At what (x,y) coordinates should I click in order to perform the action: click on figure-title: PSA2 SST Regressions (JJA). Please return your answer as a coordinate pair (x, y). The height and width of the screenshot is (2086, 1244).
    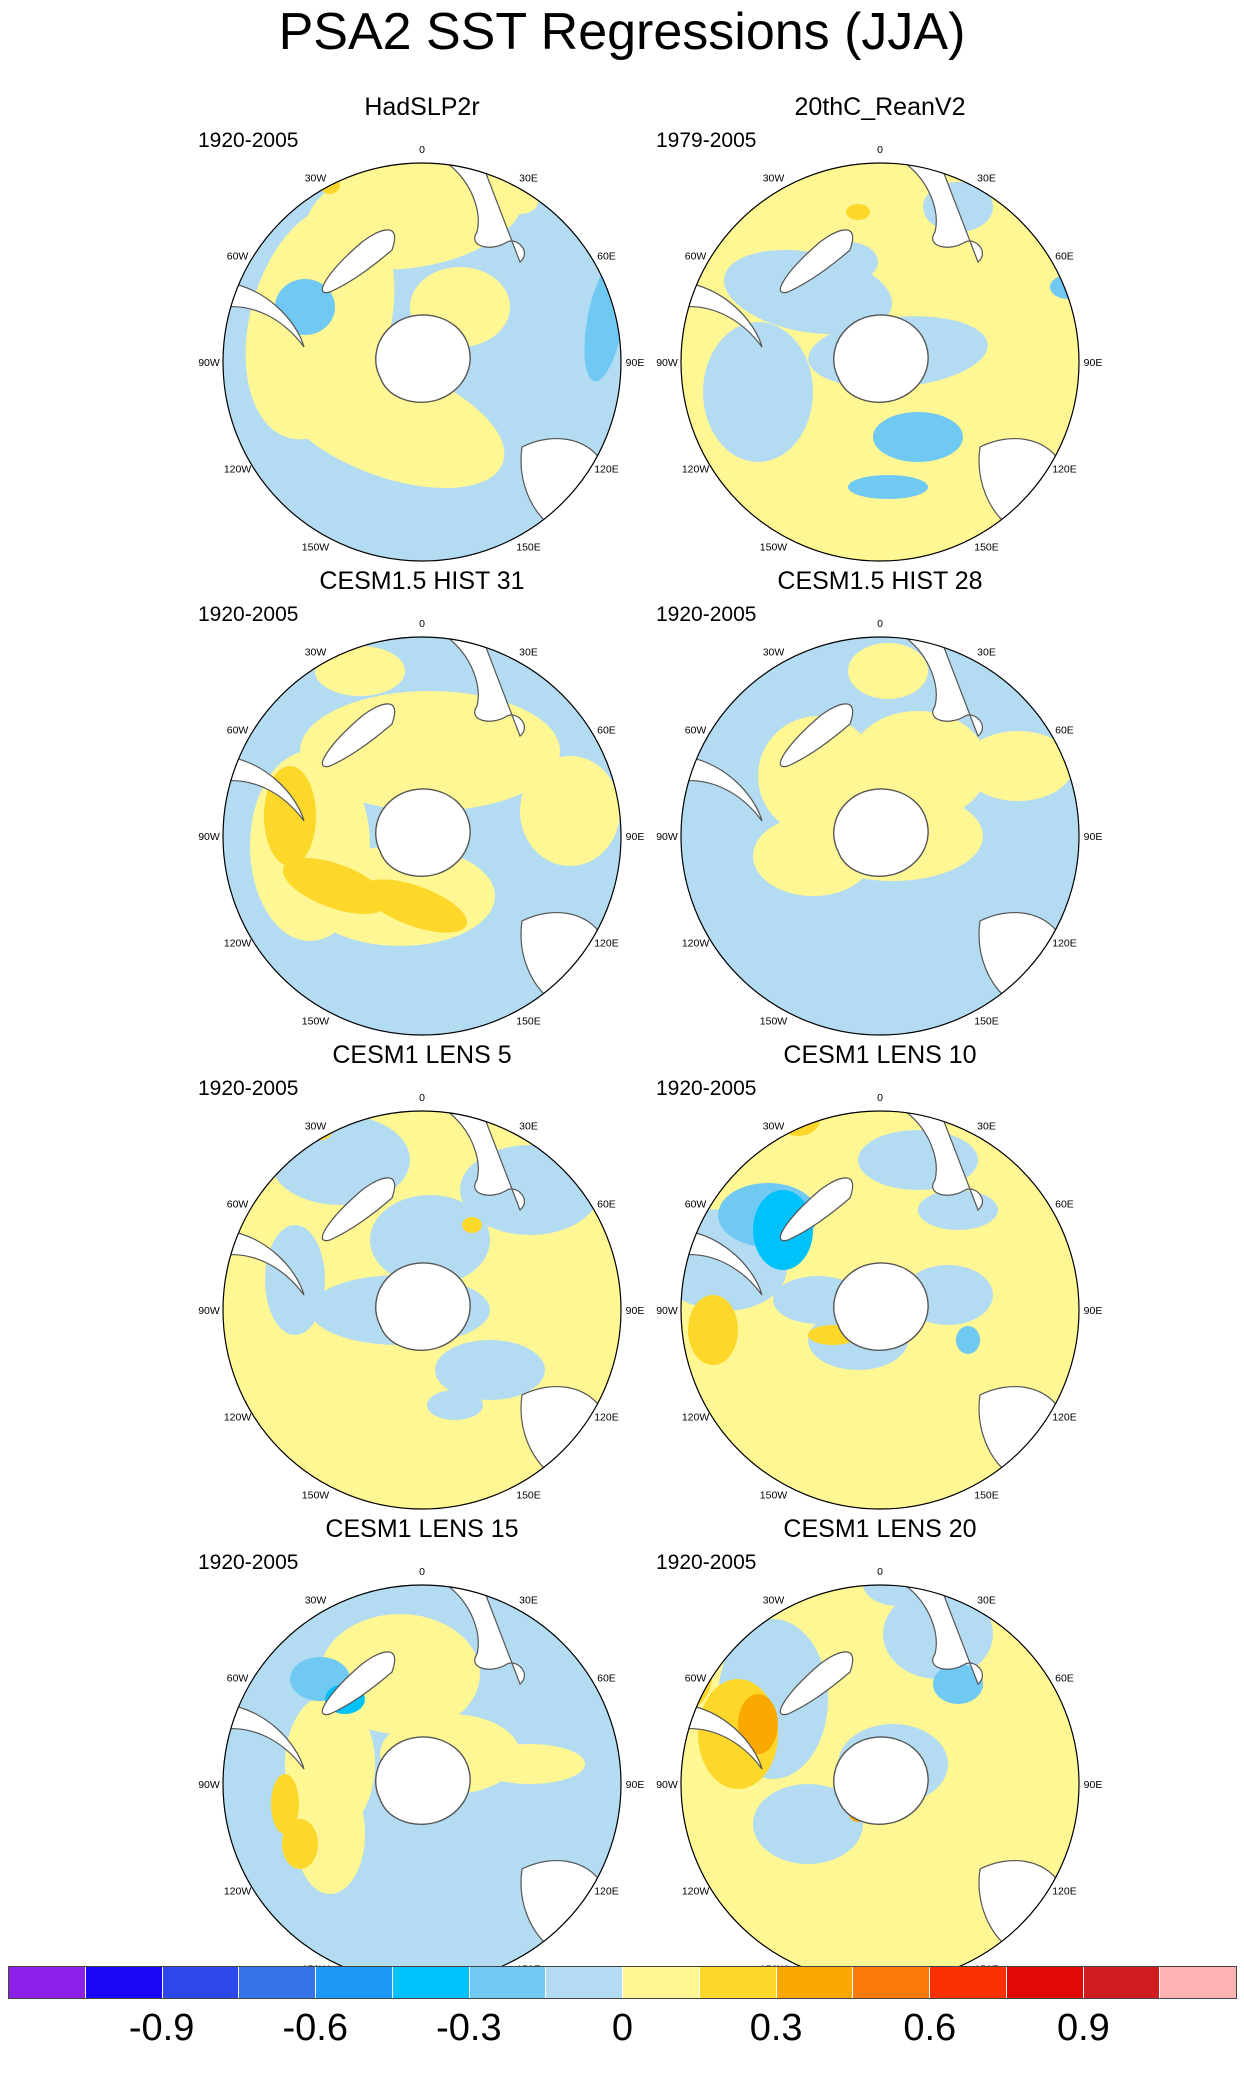
    Looking at the image, I should click on (622, 32).